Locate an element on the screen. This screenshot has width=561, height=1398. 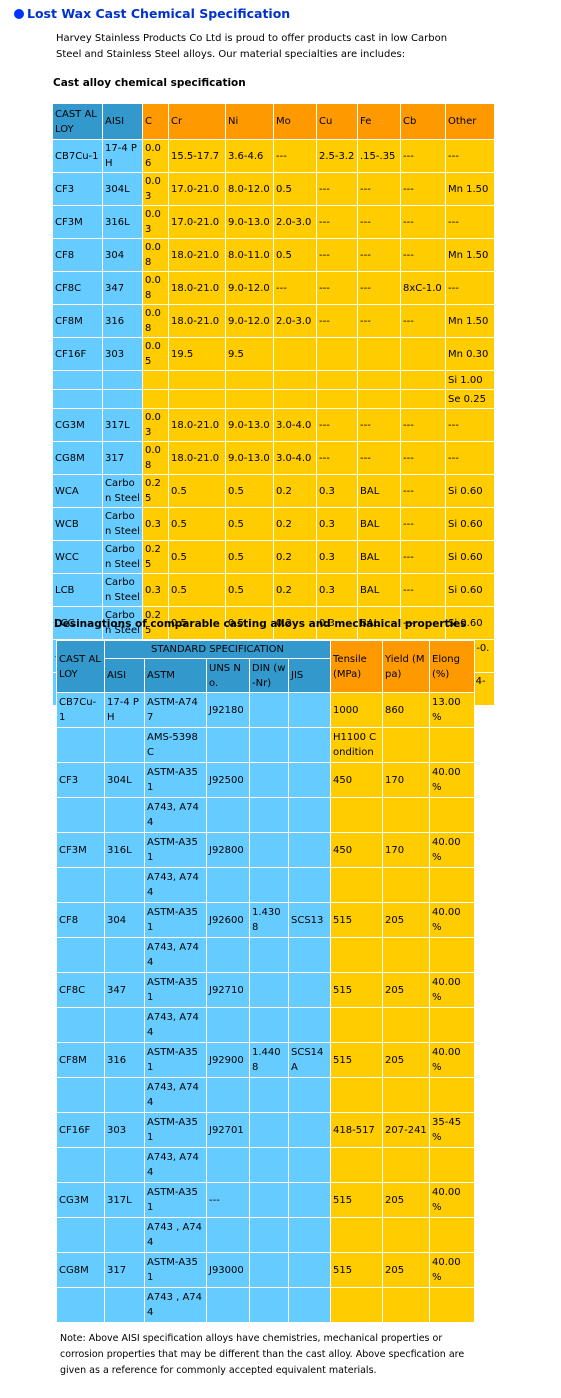
cell: Si 0.60 is located at coordinates (470, 590).